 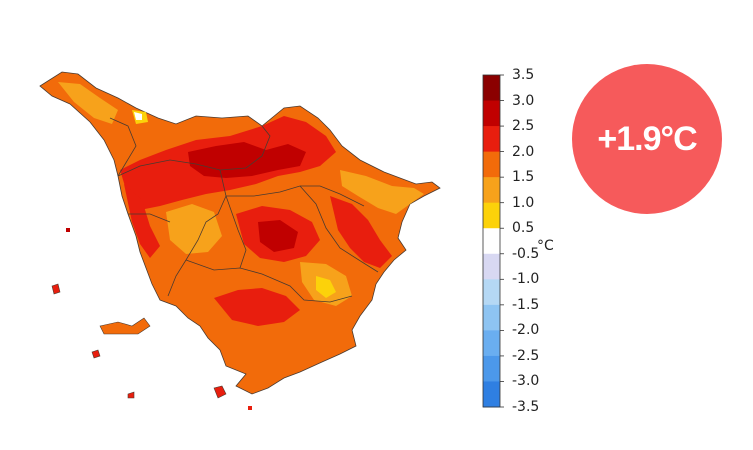 What do you see at coordinates (523, 75) in the screenshot?
I see `color-scale-tick-label: 3.5` at bounding box center [523, 75].